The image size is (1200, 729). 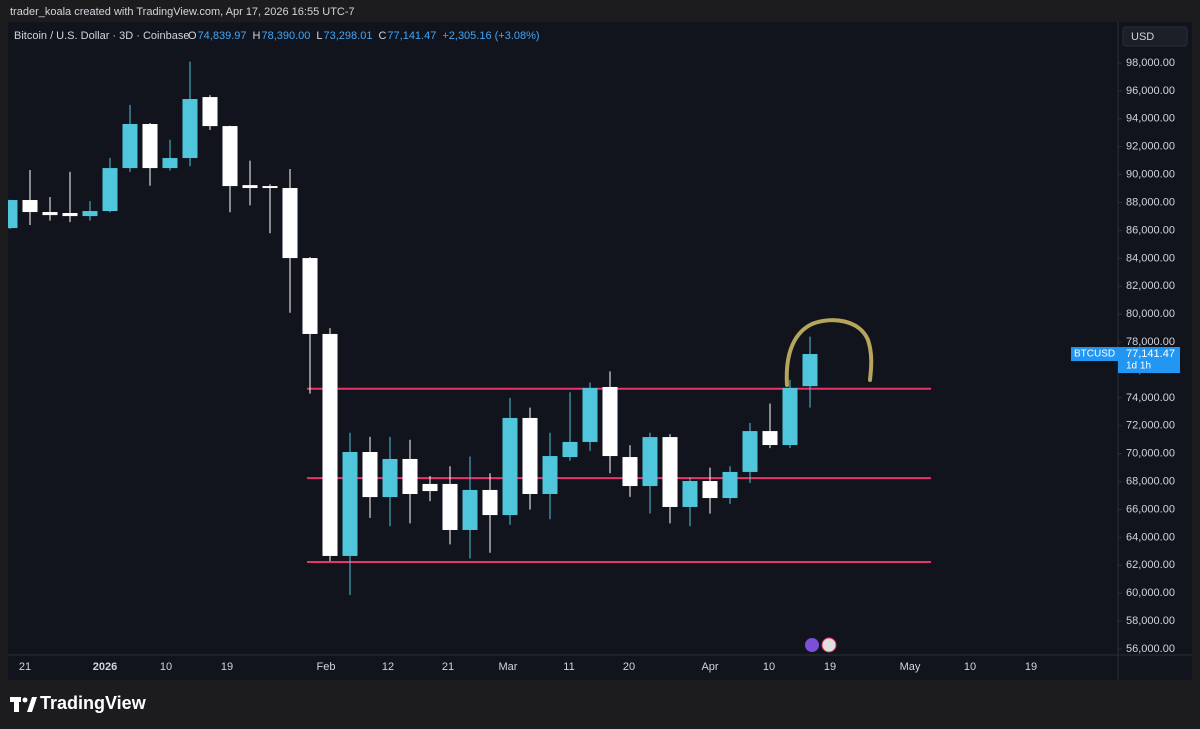 What do you see at coordinates (1150, 454) in the screenshot?
I see `y-tick-label: 70,000.00` at bounding box center [1150, 454].